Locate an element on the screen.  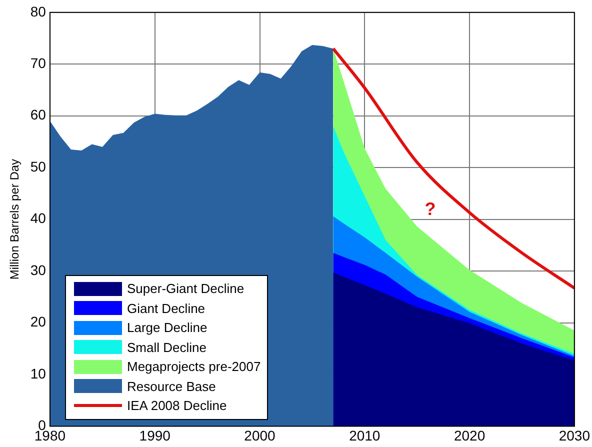
x-tick-label: 2020 is located at coordinates (470, 435).